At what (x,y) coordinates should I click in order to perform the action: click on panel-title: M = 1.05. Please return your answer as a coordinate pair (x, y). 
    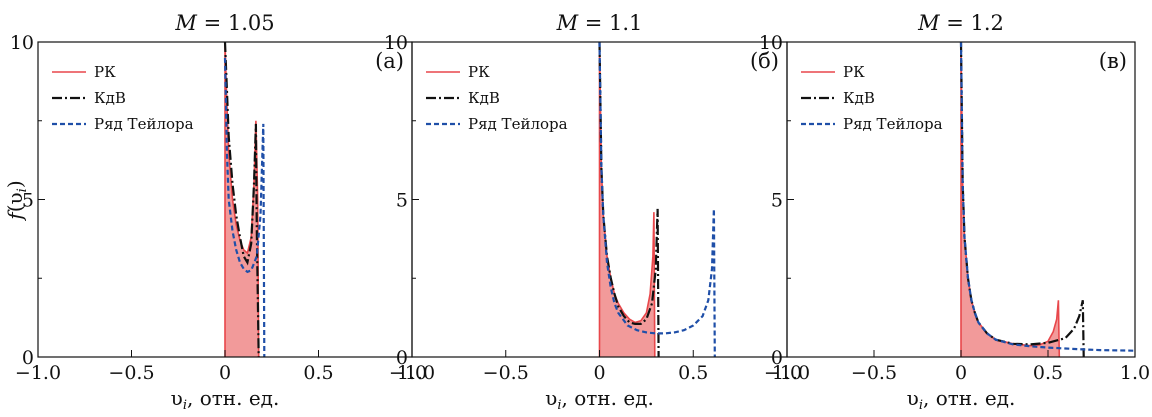
    Looking at the image, I should click on (224, 23).